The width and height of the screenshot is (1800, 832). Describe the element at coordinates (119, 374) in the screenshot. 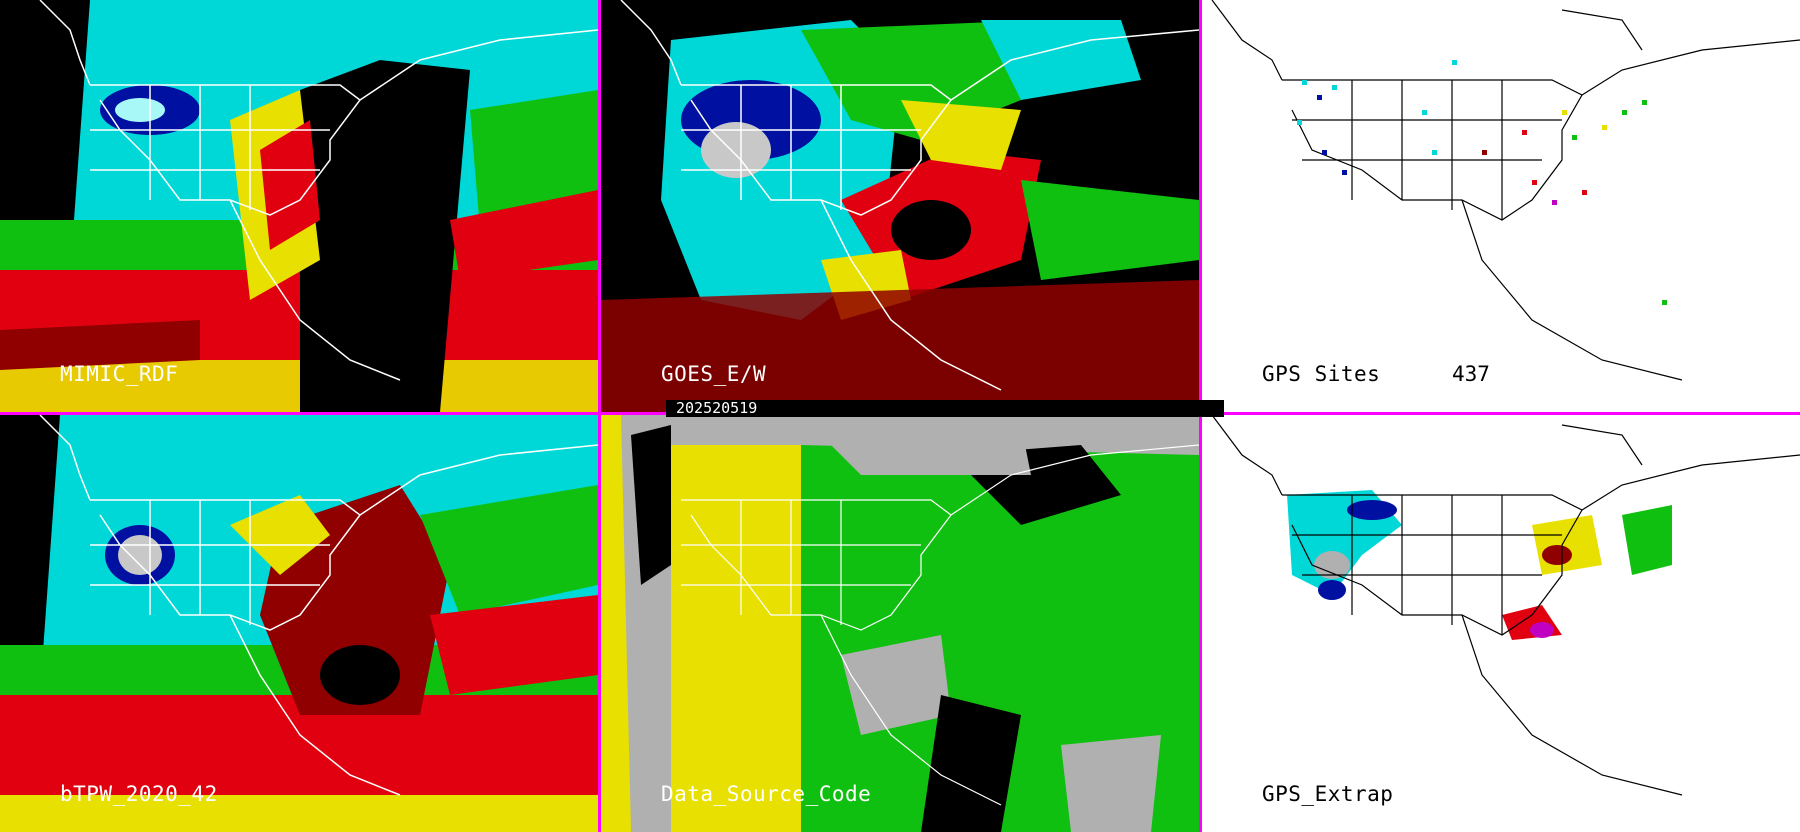

I see `panel-label-mimic-rdf: MIMIC_RDF` at that location.